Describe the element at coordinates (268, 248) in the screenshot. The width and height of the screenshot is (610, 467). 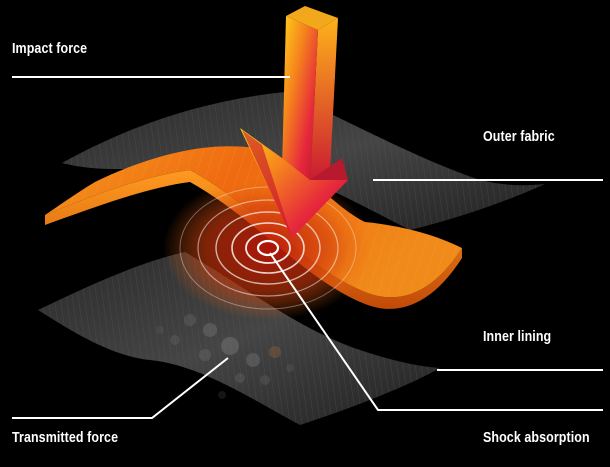
I see `shock-rings` at that location.